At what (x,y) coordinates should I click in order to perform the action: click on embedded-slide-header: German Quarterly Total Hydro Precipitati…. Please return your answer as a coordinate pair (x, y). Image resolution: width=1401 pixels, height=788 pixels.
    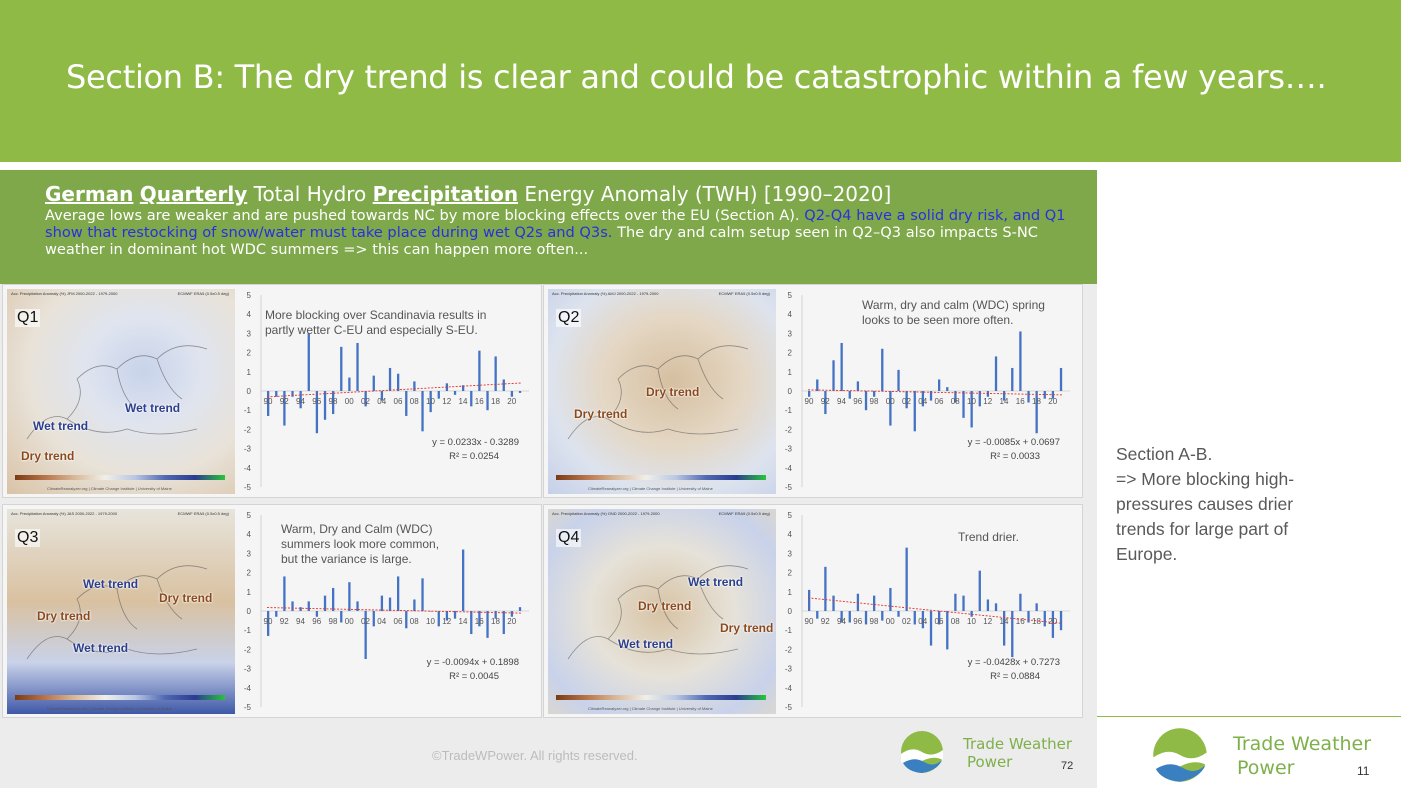
    Looking at the image, I should click on (548, 227).